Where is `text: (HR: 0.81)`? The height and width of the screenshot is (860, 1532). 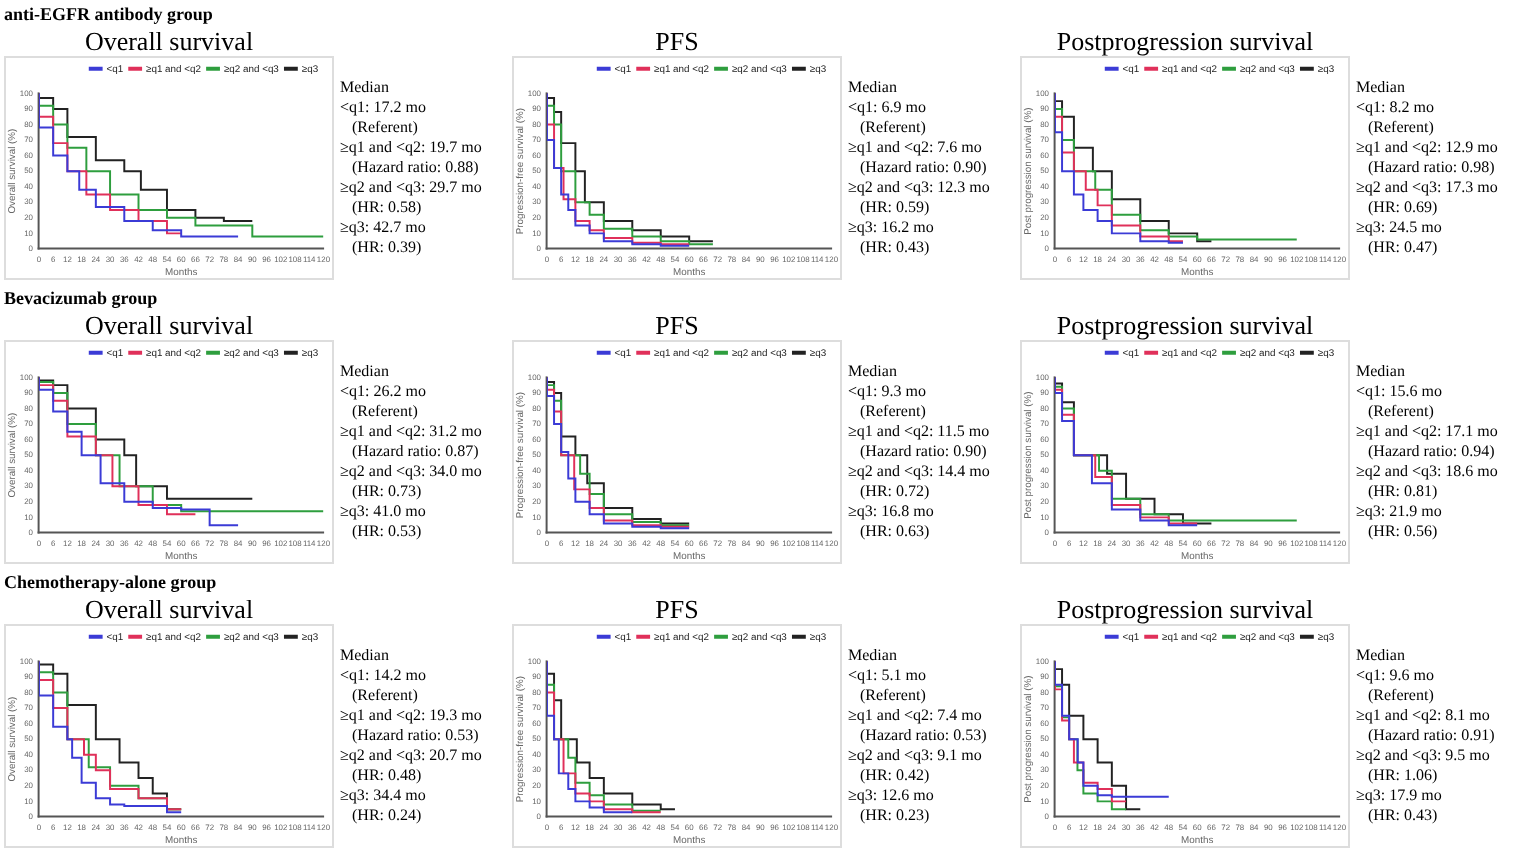
text: (HR: 0.81) is located at coordinates (1403, 492).